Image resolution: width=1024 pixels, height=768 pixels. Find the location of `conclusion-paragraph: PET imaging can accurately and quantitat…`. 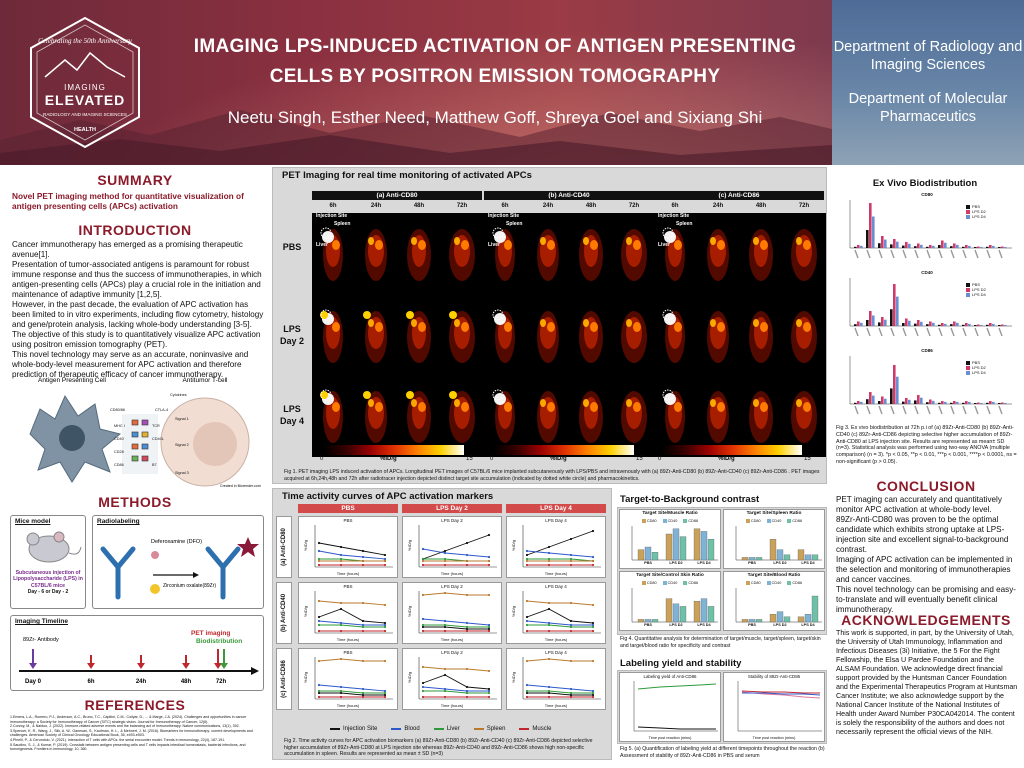

conclusion-paragraph: PET imaging can accurately and quantitat… is located at coordinates (919, 504).